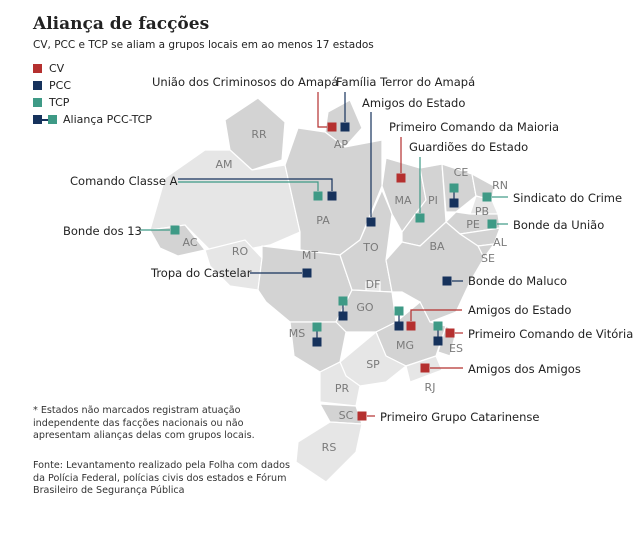 The image size is (640, 542). I want to click on state-label: PA, so click(323, 220).